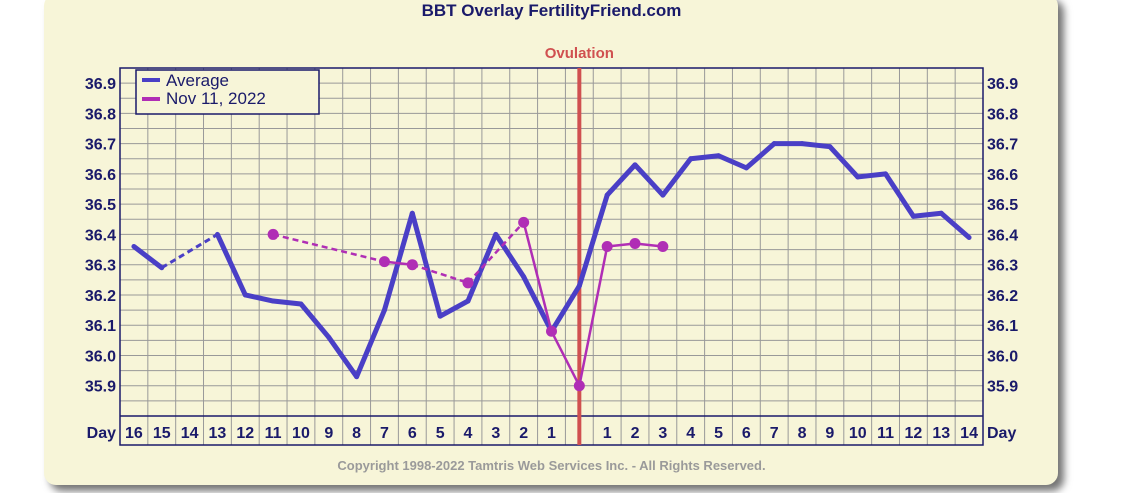 The width and height of the screenshot is (1125, 493). Describe the element at coordinates (100, 296) in the screenshot. I see `y-tick-label-left: 36.2` at that location.